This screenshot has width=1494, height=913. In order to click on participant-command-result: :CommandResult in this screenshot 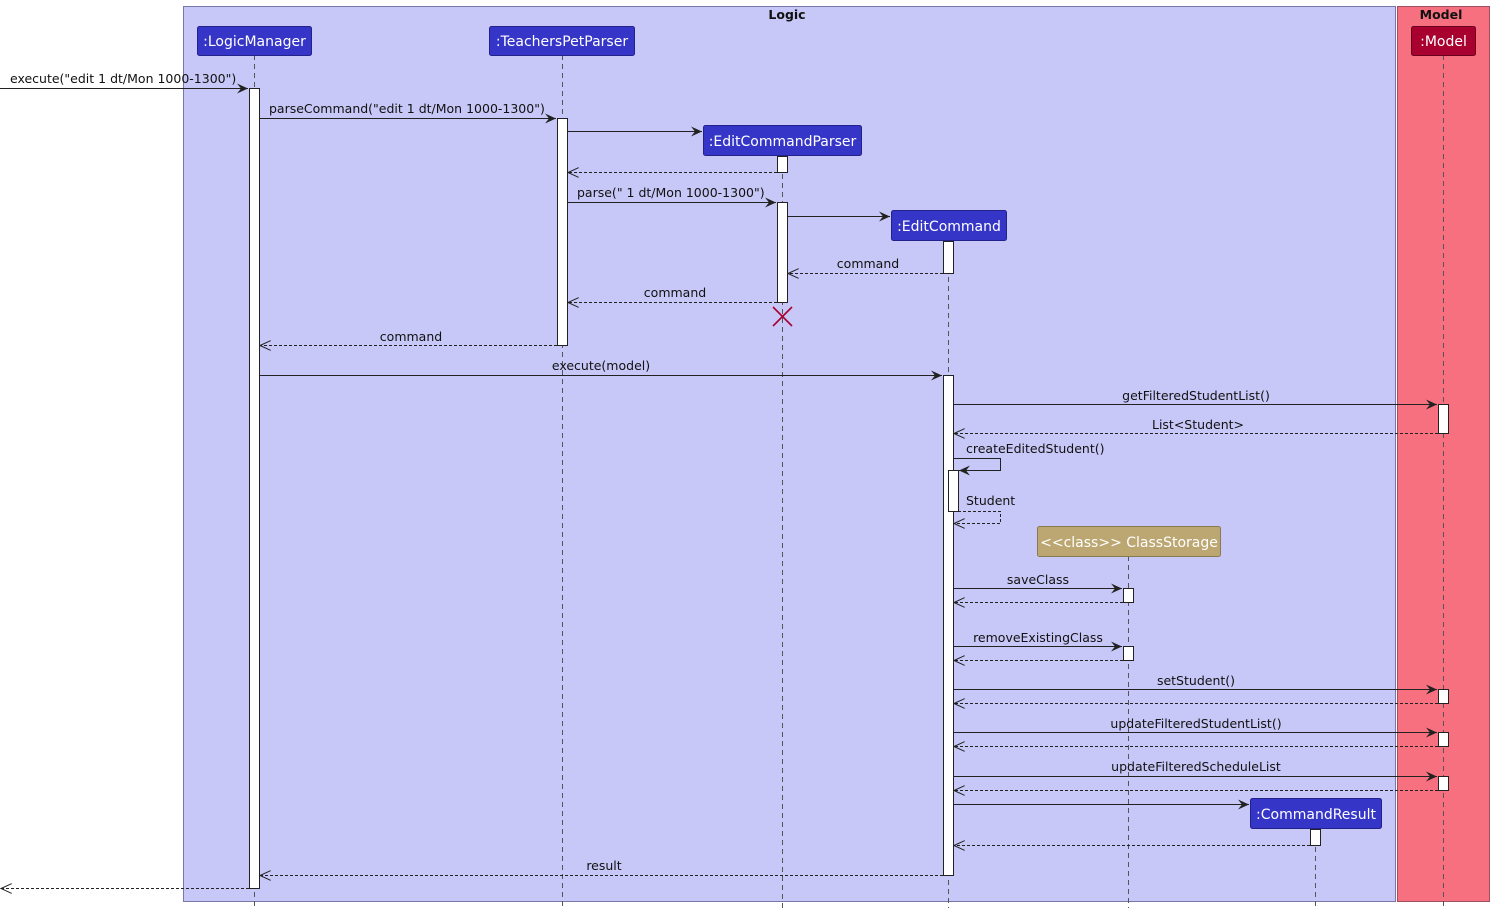, I will do `click(1316, 813)`.